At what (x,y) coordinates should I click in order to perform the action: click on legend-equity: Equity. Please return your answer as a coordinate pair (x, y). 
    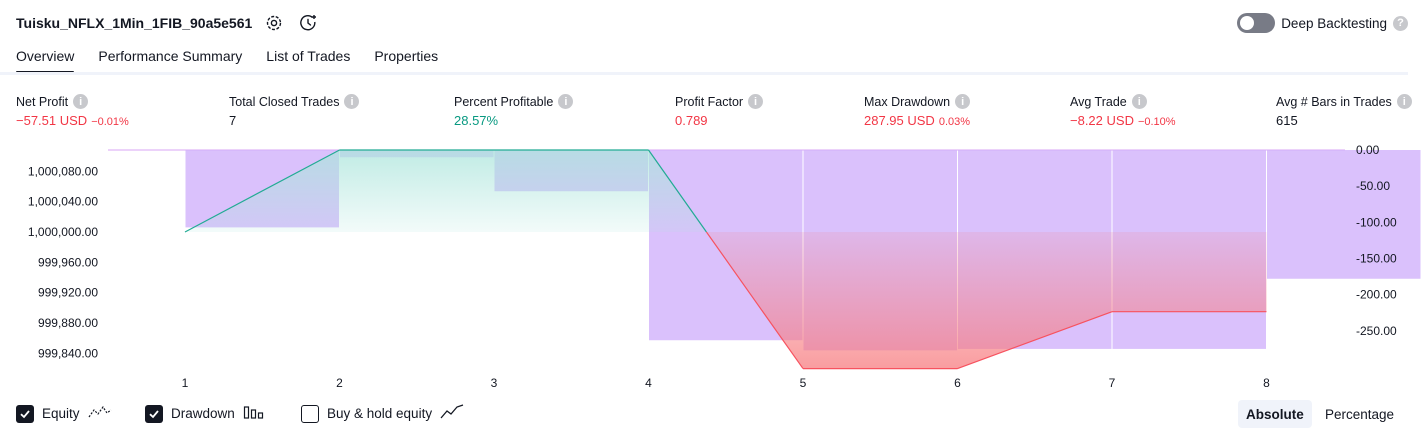
    Looking at the image, I should click on (64, 413).